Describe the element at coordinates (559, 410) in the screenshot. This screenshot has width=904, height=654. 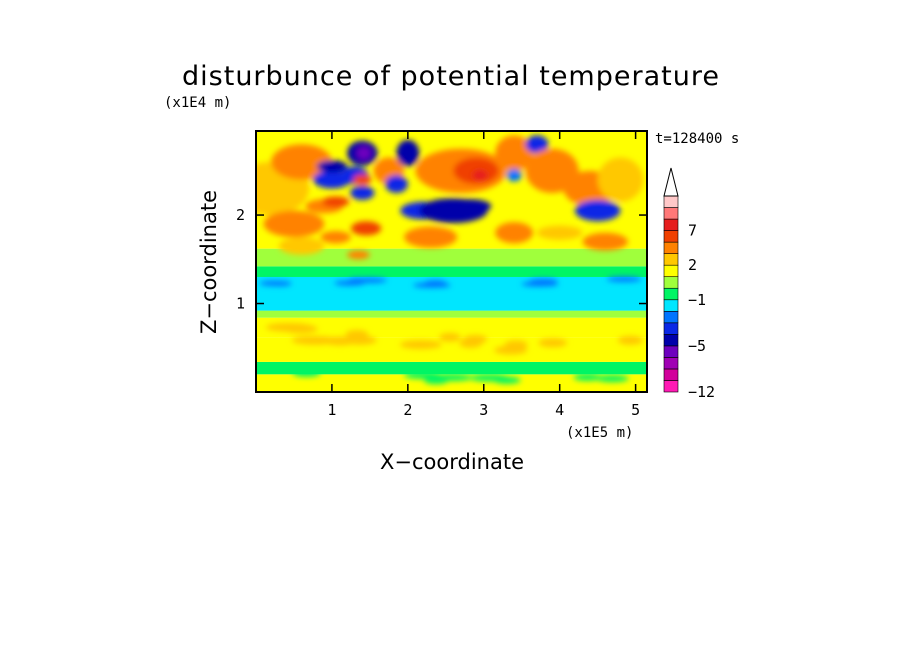
I see `x-tick-label: 4` at that location.